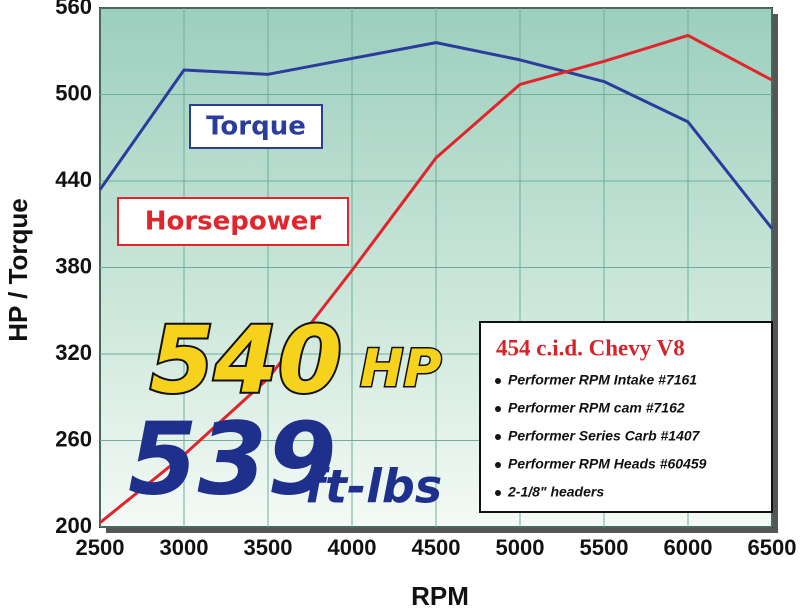  I want to click on legend-label: Torque, so click(256, 127).